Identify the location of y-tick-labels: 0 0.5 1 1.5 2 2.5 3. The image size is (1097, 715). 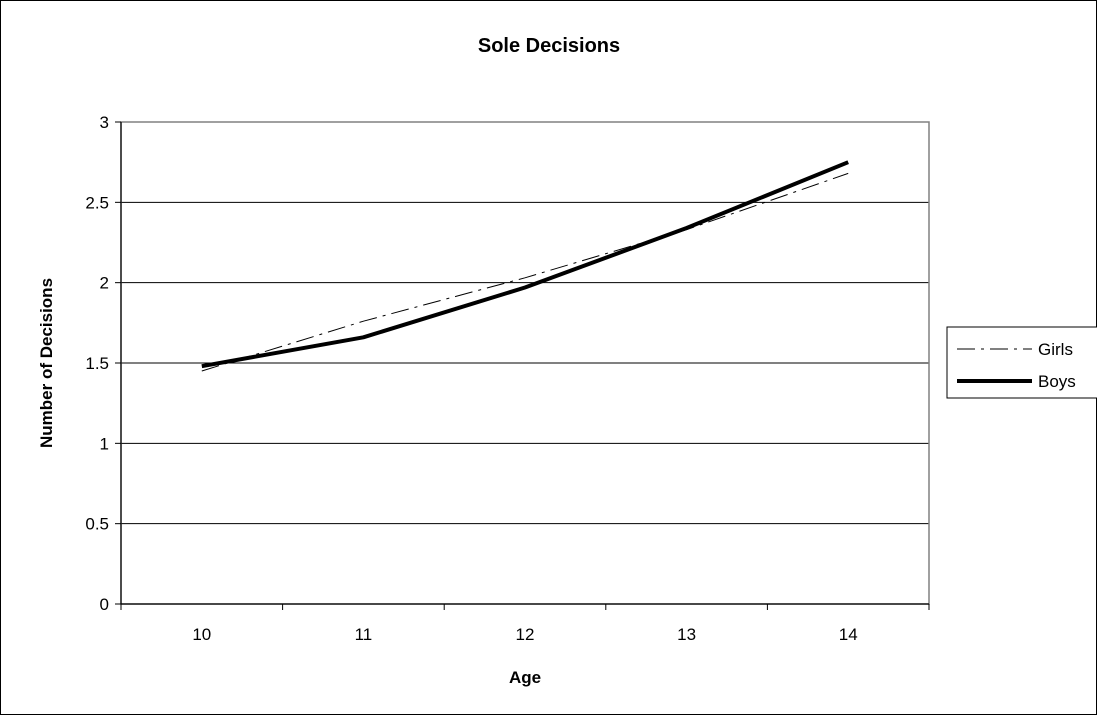
(97, 363).